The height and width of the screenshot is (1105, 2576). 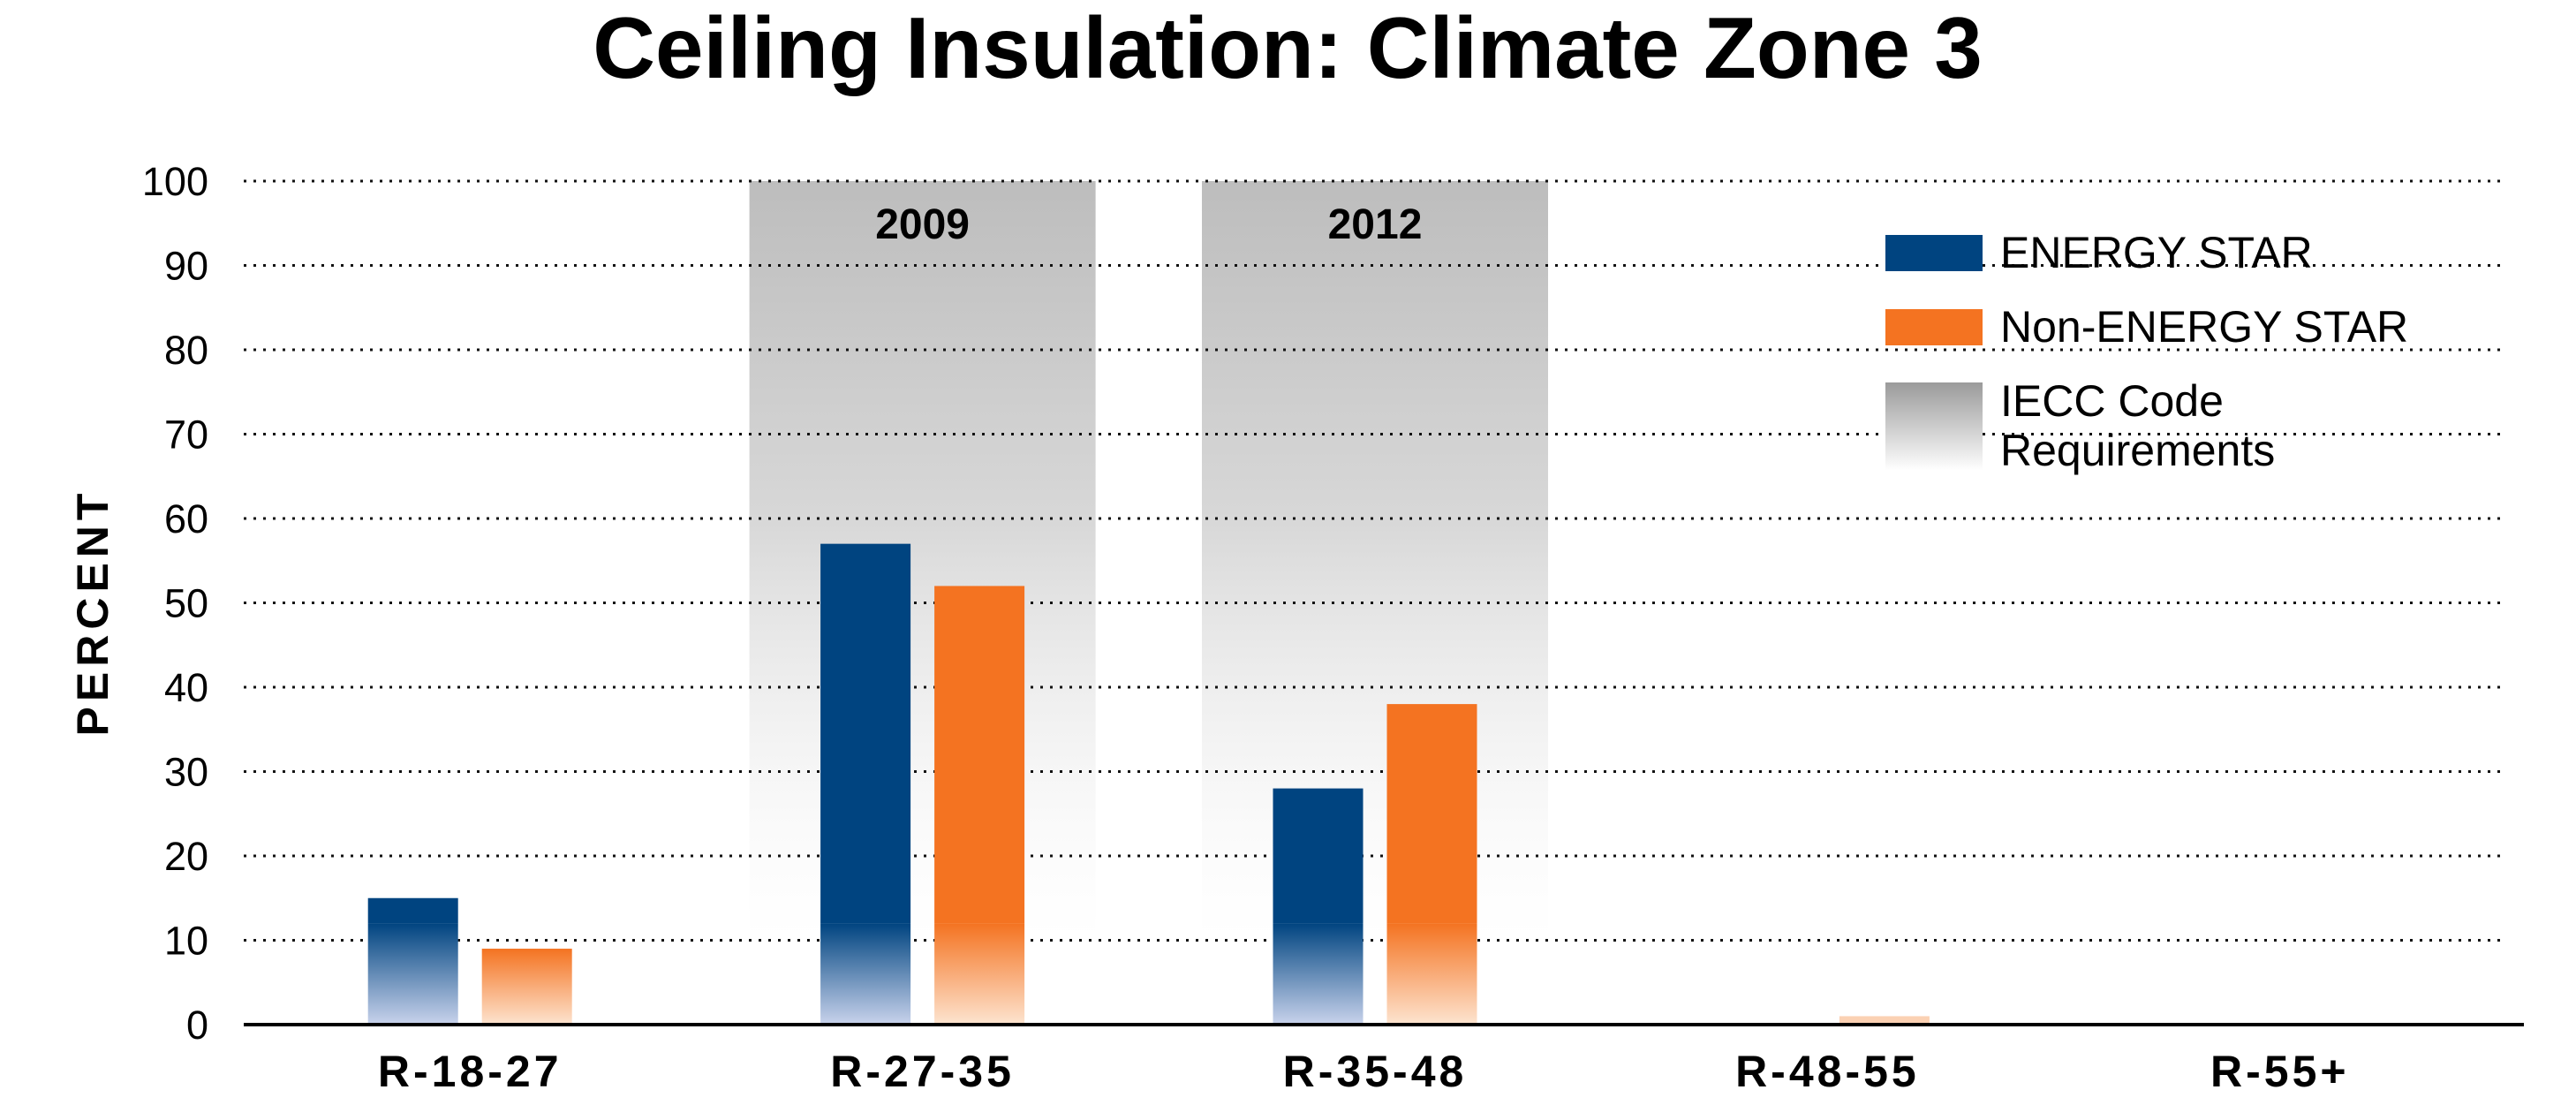 I want to click on legend-label: Non-ENERGY STAR, so click(x=2204, y=327).